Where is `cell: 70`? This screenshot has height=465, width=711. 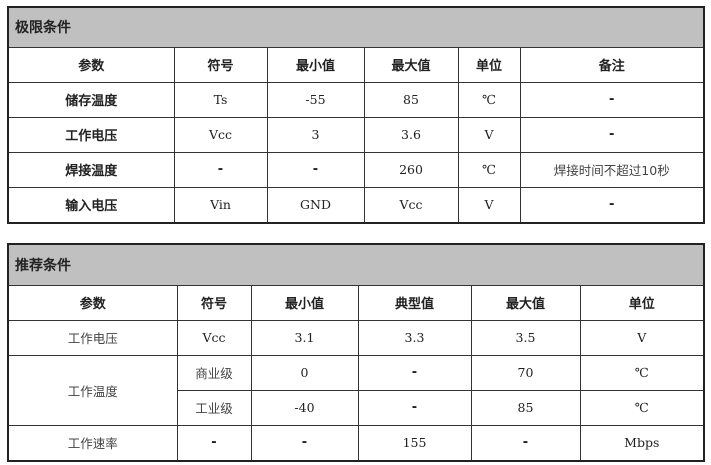
cell: 70 is located at coordinates (525, 372).